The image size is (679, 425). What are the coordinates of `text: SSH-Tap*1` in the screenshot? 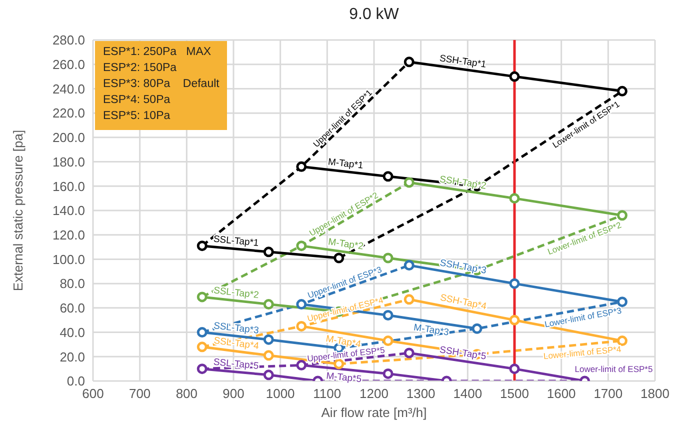 It's located at (462, 61).